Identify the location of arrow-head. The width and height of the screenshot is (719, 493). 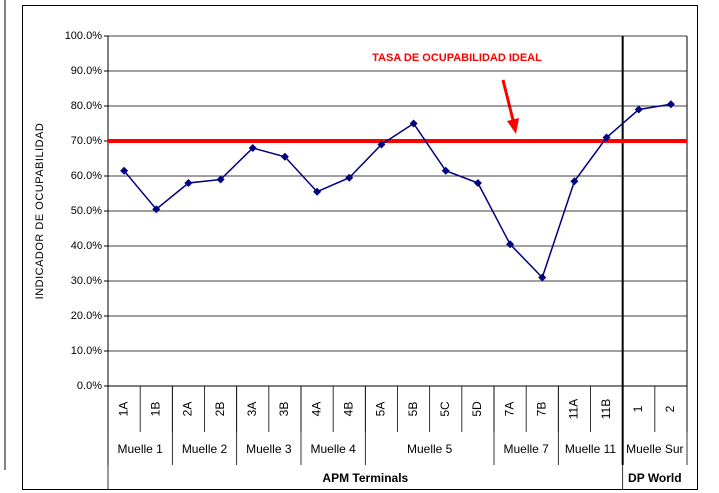
(513, 126).